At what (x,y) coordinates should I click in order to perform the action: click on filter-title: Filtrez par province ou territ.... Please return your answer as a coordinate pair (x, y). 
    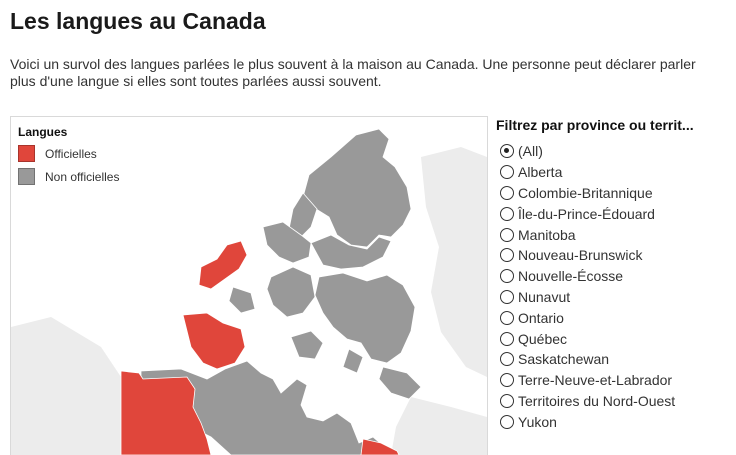
    Looking at the image, I should click on (595, 125).